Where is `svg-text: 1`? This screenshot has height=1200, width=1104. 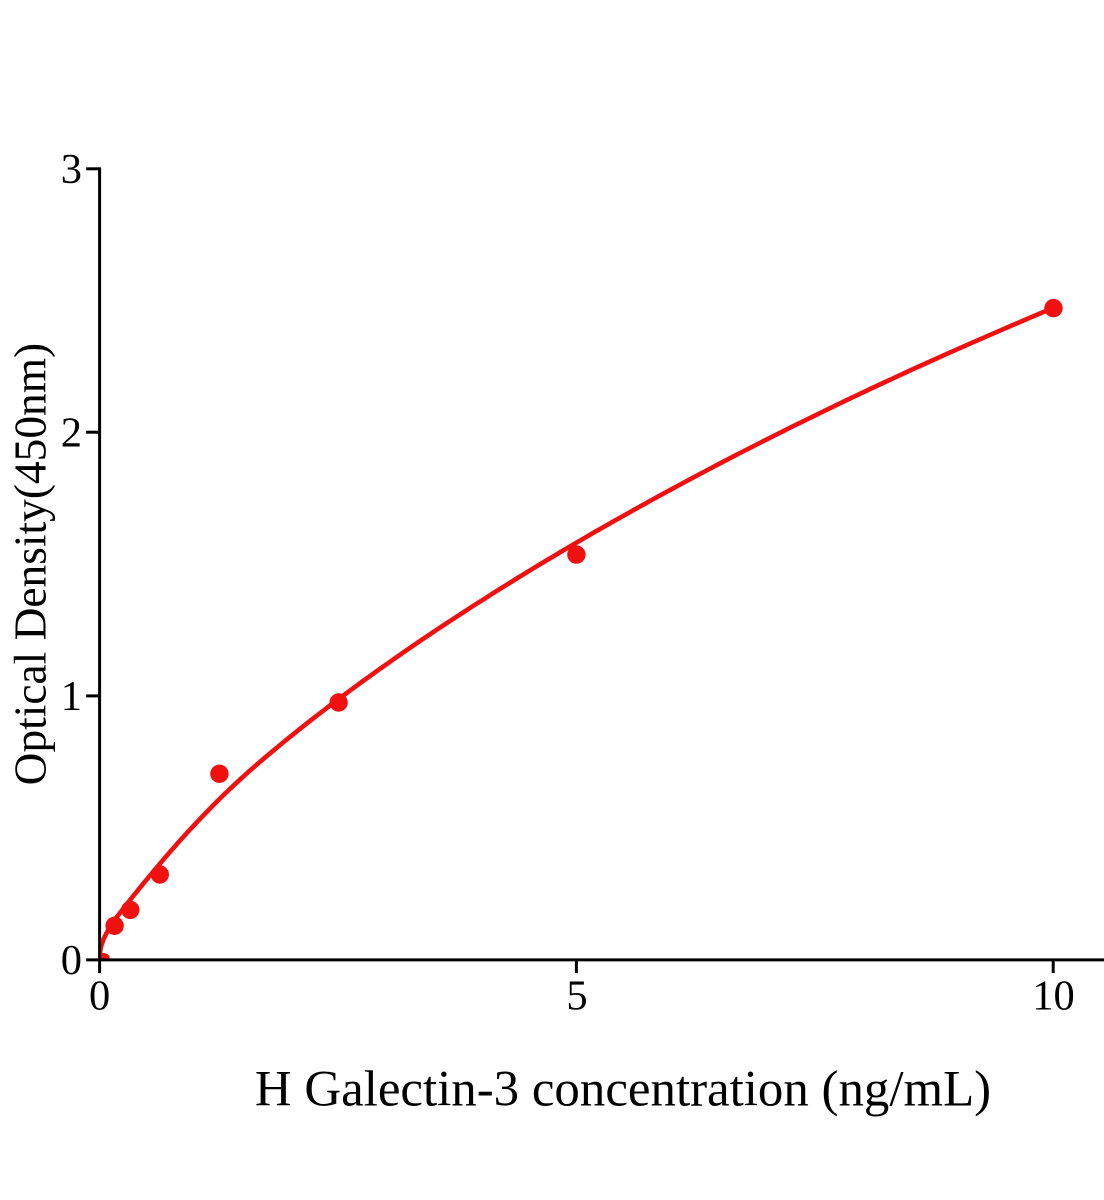
svg-text: 1 is located at coordinates (71, 696).